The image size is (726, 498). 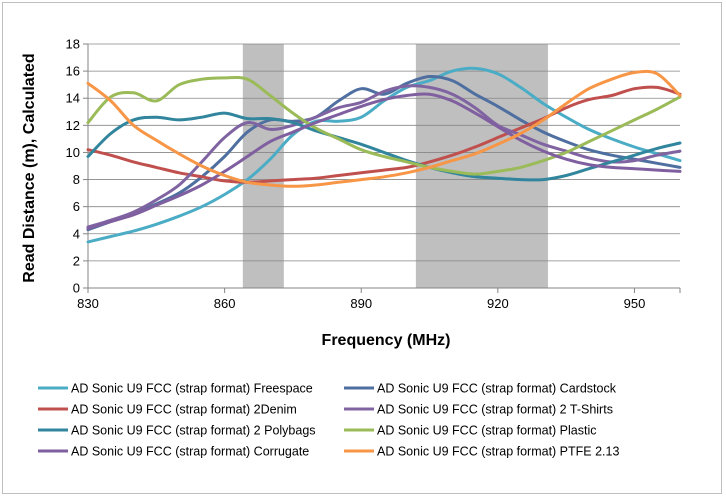 What do you see at coordinates (225, 303) in the screenshot?
I see `x-tick-label: 860` at bounding box center [225, 303].